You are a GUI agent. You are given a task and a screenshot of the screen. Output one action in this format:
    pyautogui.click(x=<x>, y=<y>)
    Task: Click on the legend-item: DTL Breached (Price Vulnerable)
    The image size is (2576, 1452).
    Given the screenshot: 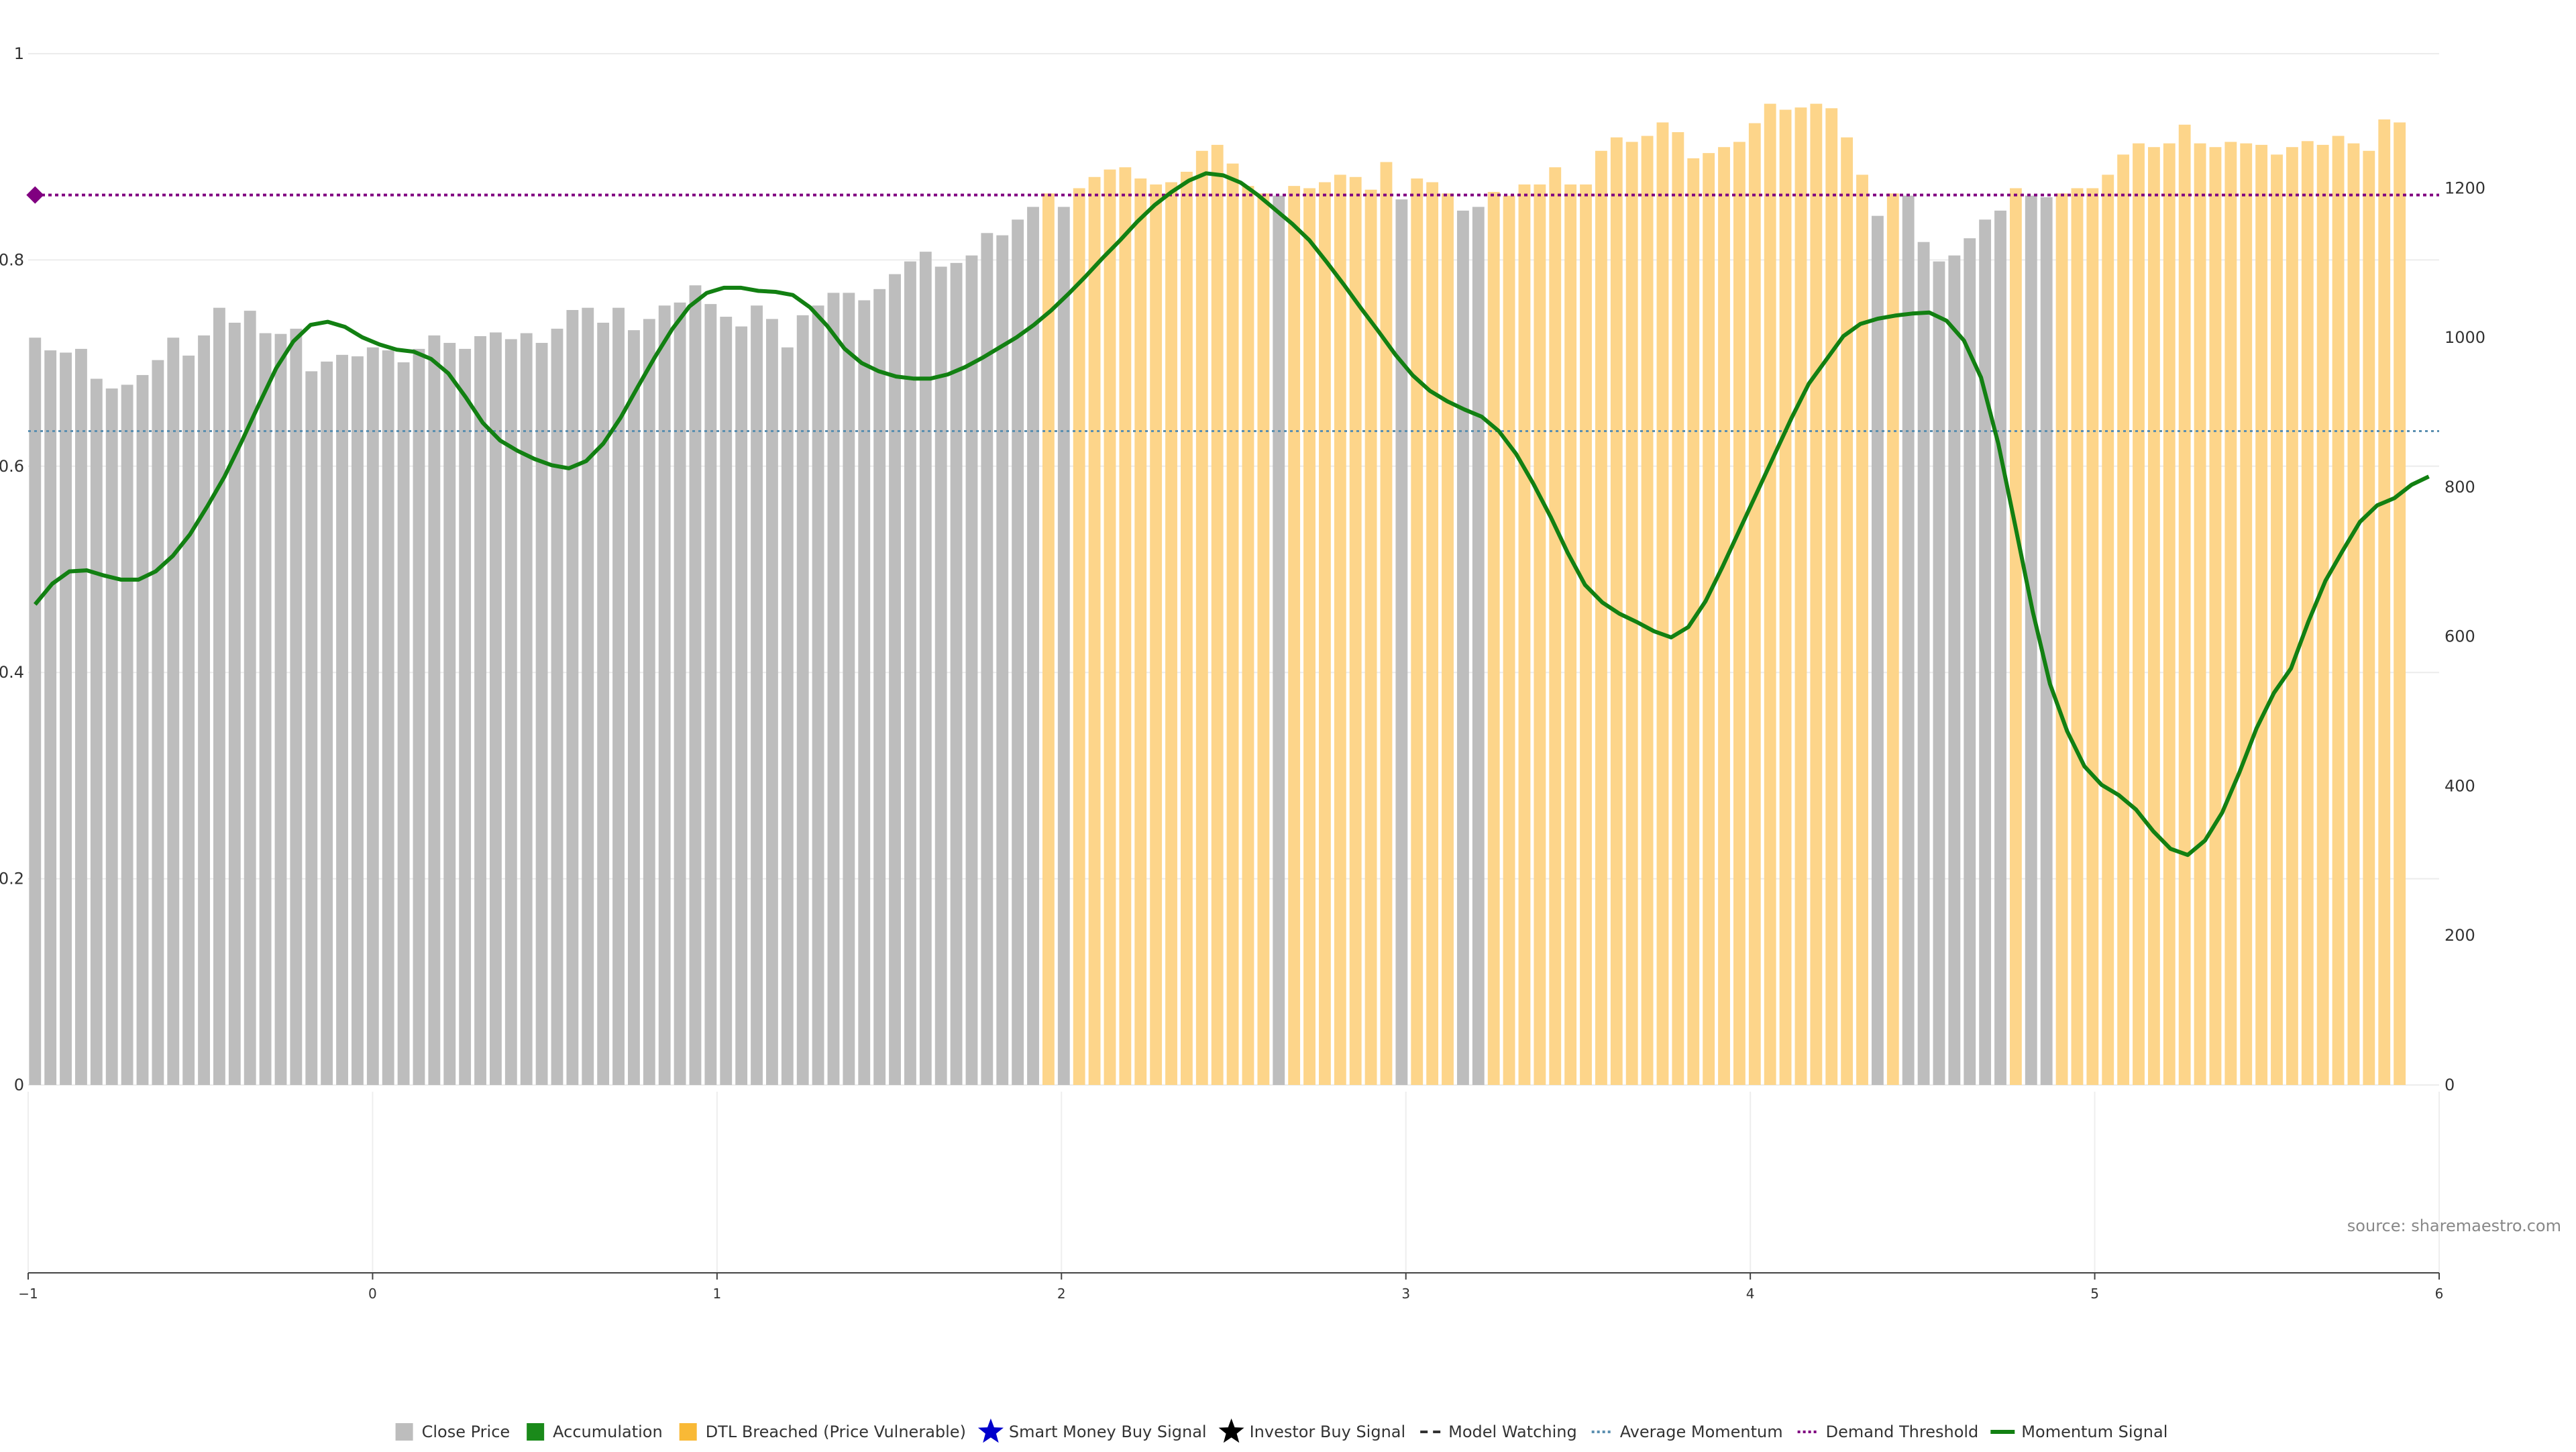 What is the action you would take?
    pyautogui.click(x=822, y=1432)
    